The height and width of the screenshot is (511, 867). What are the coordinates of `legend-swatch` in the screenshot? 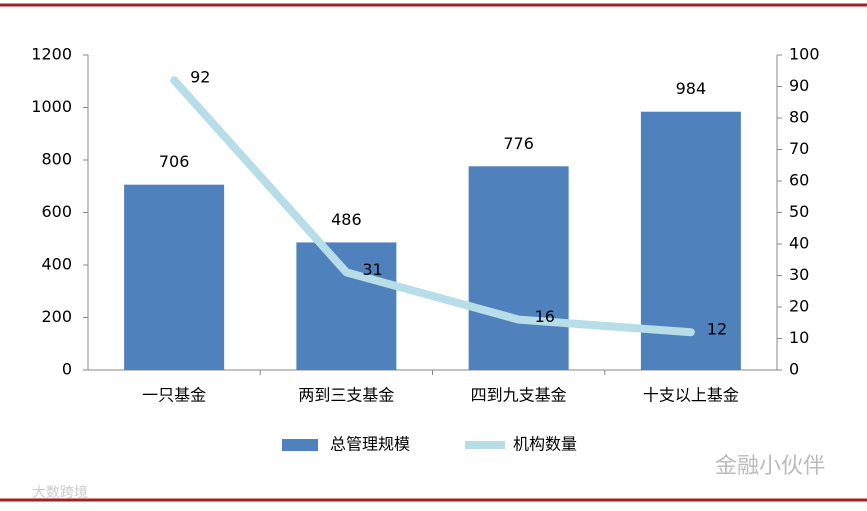 It's located at (300, 445).